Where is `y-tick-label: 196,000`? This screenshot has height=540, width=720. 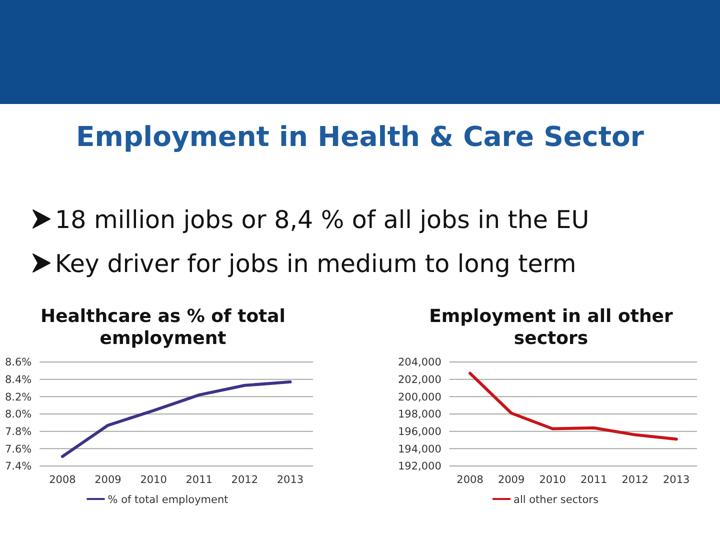 y-tick-label: 196,000 is located at coordinates (420, 432).